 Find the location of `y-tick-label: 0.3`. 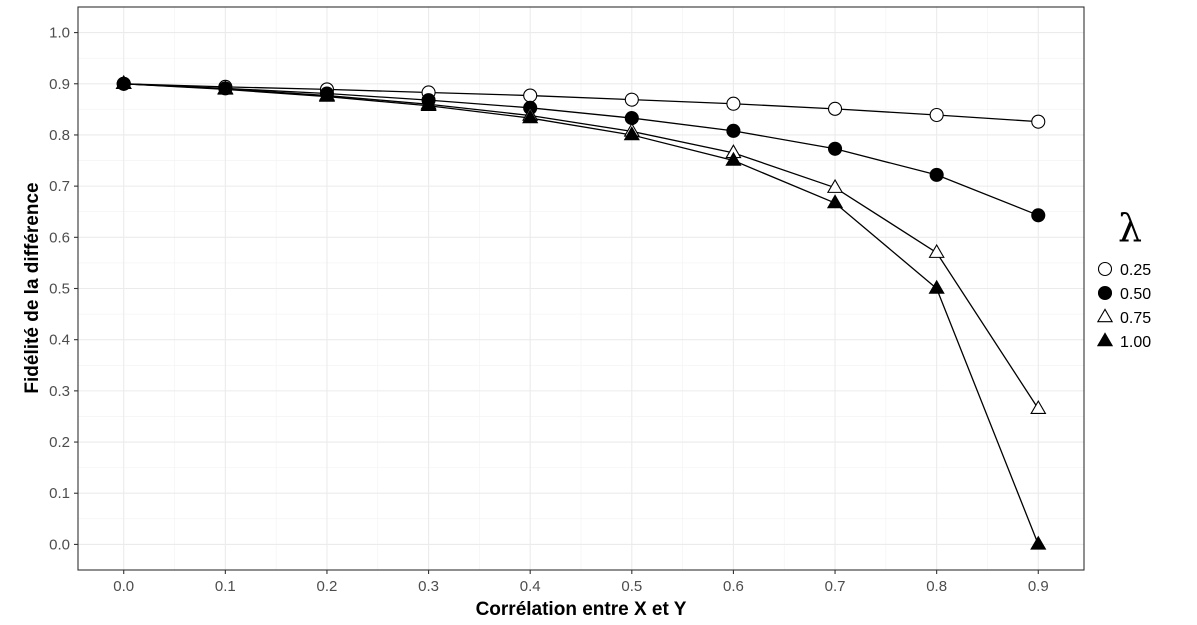

y-tick-label: 0.3 is located at coordinates (59, 391).